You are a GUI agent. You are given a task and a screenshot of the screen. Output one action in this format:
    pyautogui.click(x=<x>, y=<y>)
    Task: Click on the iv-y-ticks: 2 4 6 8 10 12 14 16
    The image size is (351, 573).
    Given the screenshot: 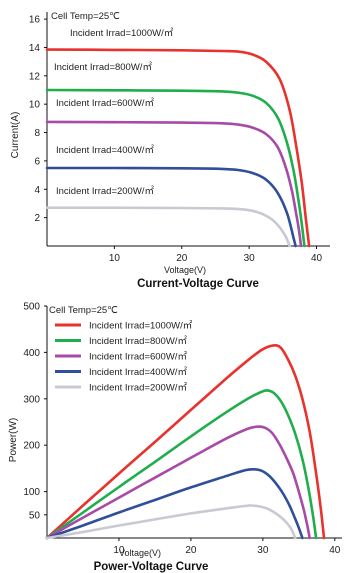 What is the action you would take?
    pyautogui.click(x=38, y=119)
    